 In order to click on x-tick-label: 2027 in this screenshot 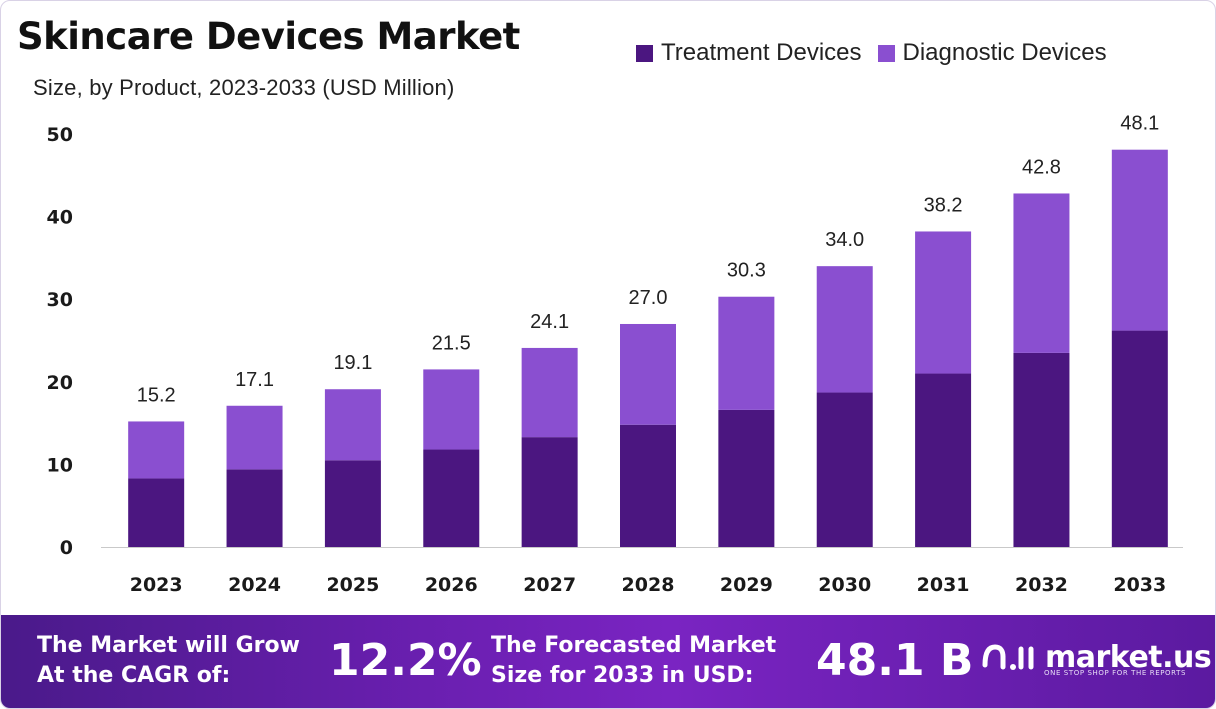, I will do `click(549, 585)`.